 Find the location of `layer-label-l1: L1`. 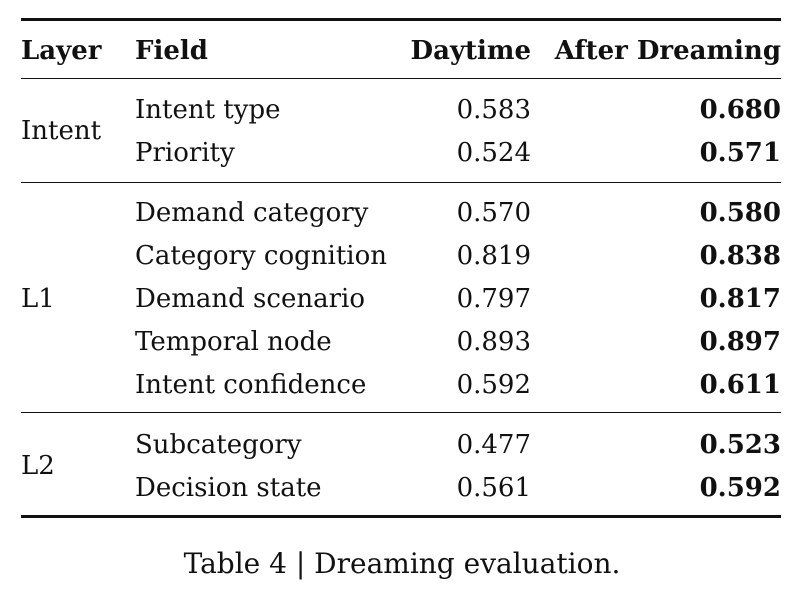

layer-label-l1: L1 is located at coordinates (38, 299).